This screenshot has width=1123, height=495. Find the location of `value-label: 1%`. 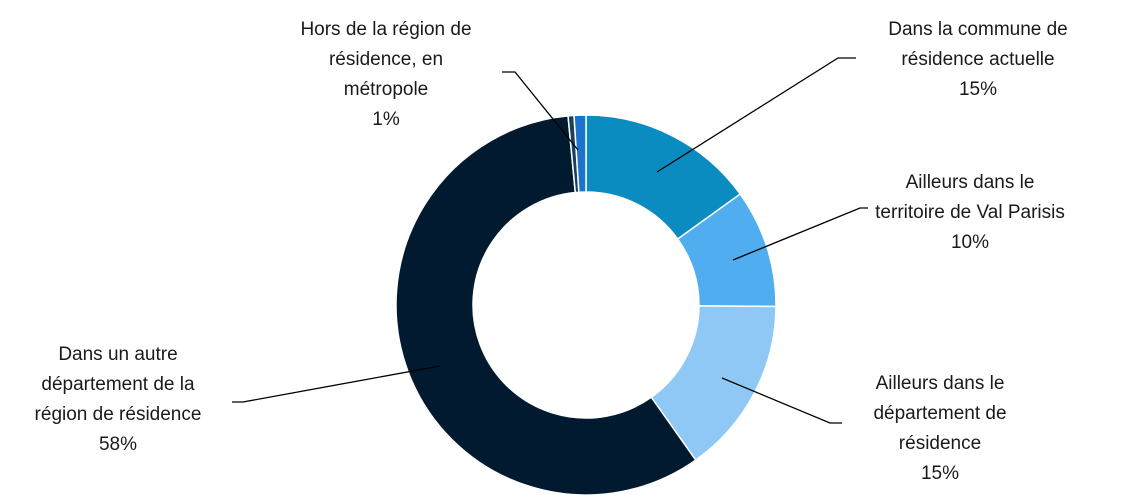

value-label: 1% is located at coordinates (386, 119).